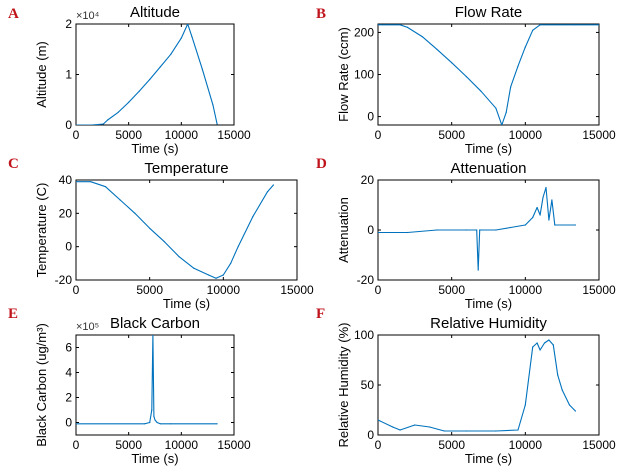  Describe the element at coordinates (68, 24) in the screenshot. I see `y-tick-label: 2` at that location.